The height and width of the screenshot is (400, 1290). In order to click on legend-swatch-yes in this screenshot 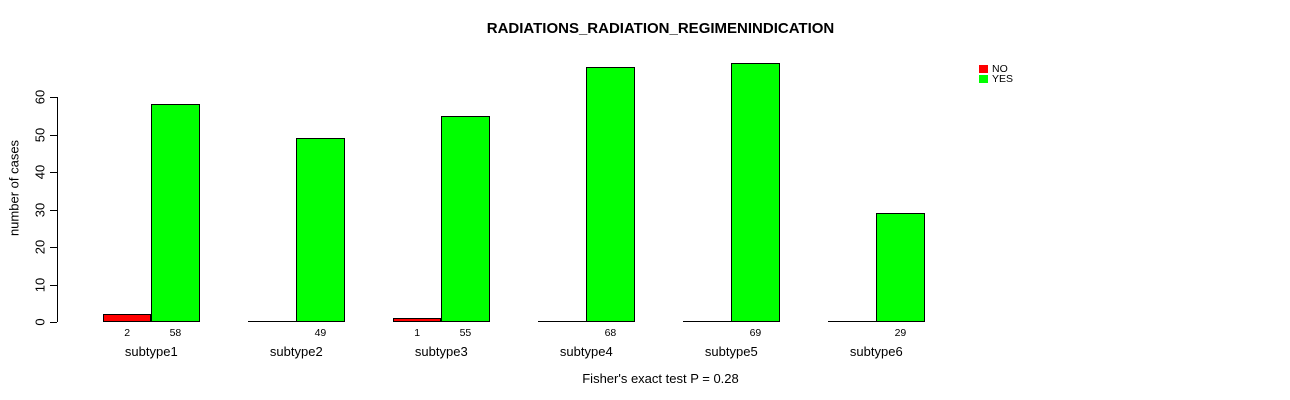, I will do `click(983, 79)`.